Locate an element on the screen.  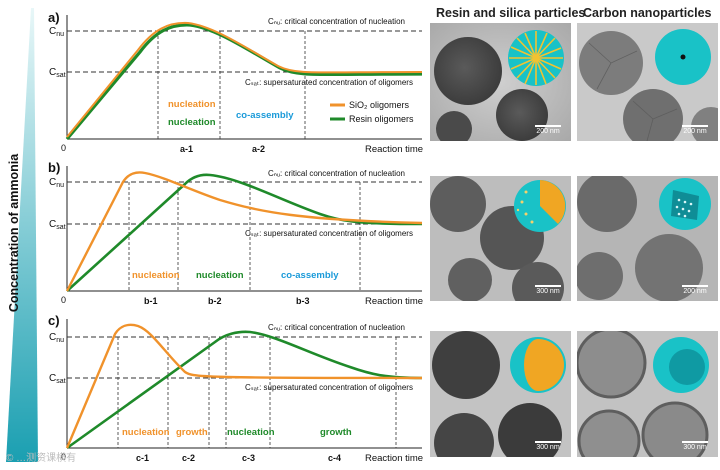
legend-label-resin: Resin oligomers is located at coordinates (381, 119).